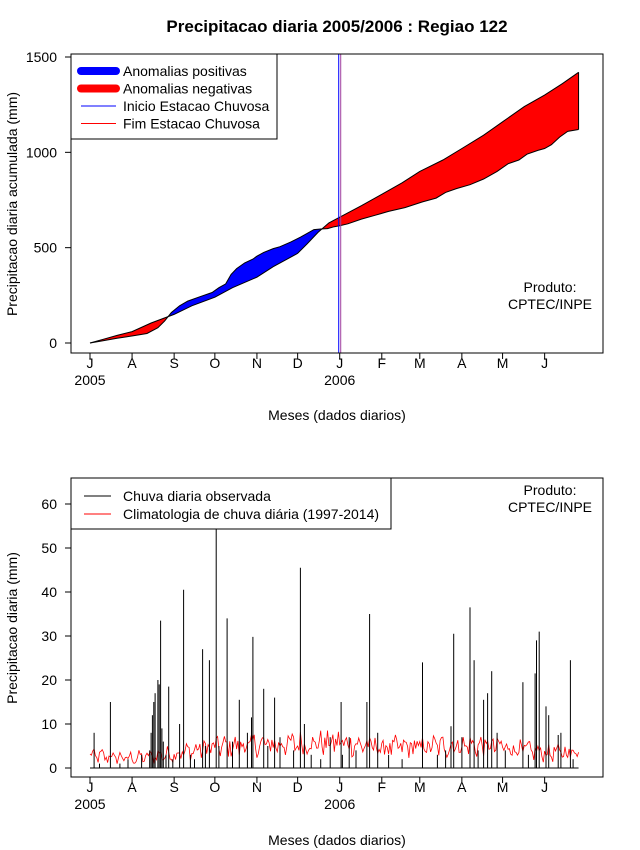  Describe the element at coordinates (46, 248) in the screenshot. I see `y-tick-label: 500` at that location.